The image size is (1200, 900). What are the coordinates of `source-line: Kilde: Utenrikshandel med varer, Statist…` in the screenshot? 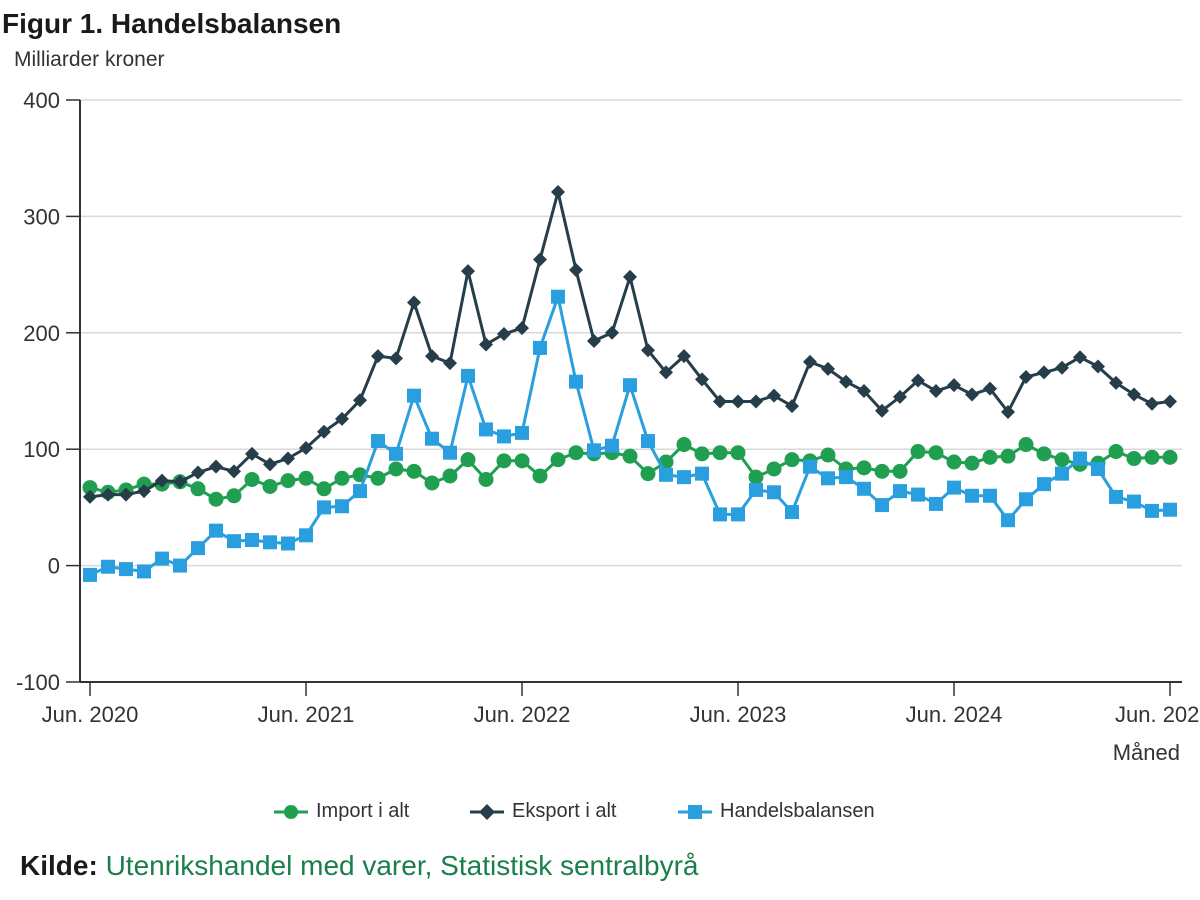 It's located at (359, 866).